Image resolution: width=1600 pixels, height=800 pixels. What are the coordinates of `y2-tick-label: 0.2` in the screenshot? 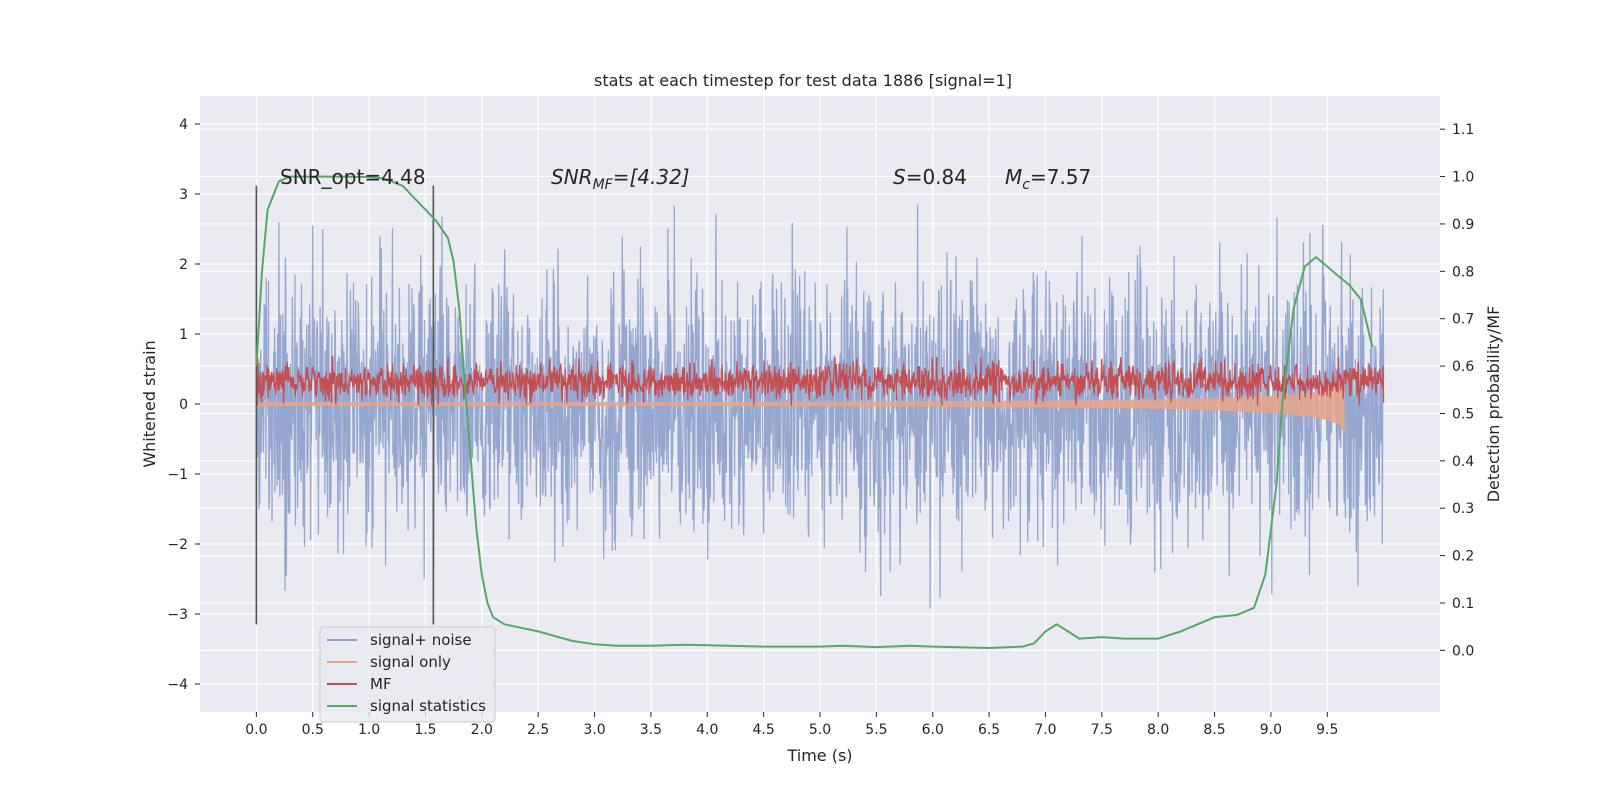 It's located at (1463, 557).